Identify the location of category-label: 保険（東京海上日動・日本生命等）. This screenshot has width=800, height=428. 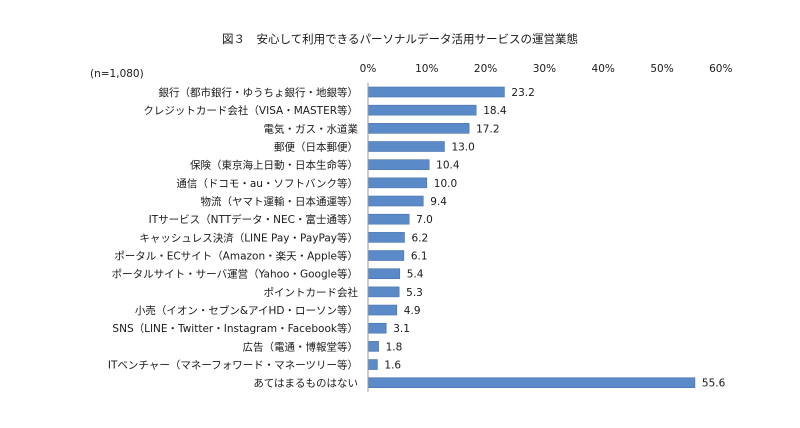
(274, 165).